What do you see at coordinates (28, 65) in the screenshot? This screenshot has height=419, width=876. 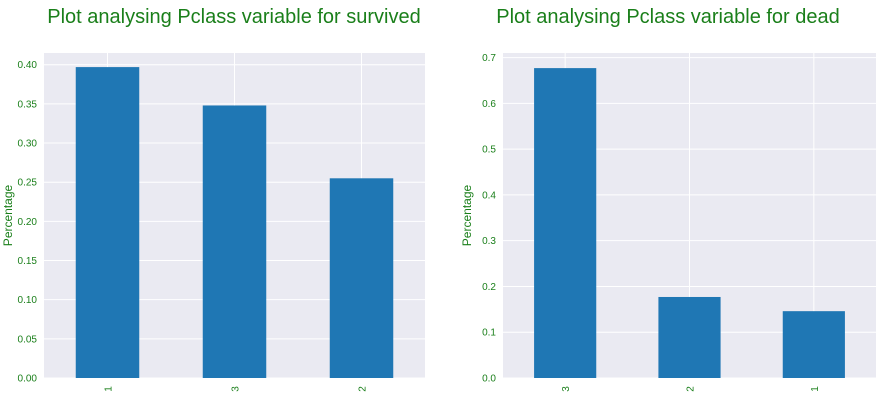 I see `y-tick-label: 0.40` at bounding box center [28, 65].